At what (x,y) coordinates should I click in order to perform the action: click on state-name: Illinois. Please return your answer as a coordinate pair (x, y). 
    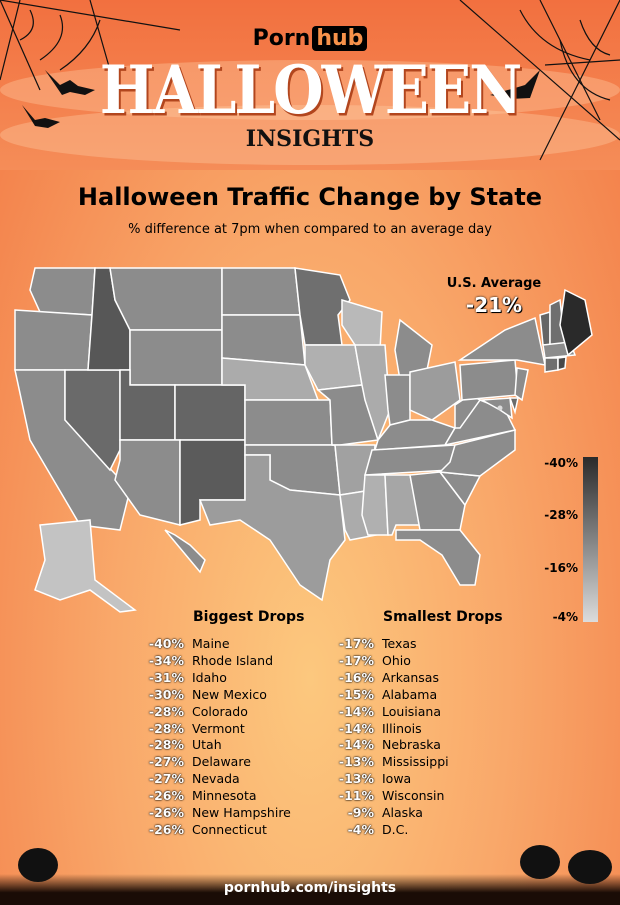
    Looking at the image, I should click on (402, 728).